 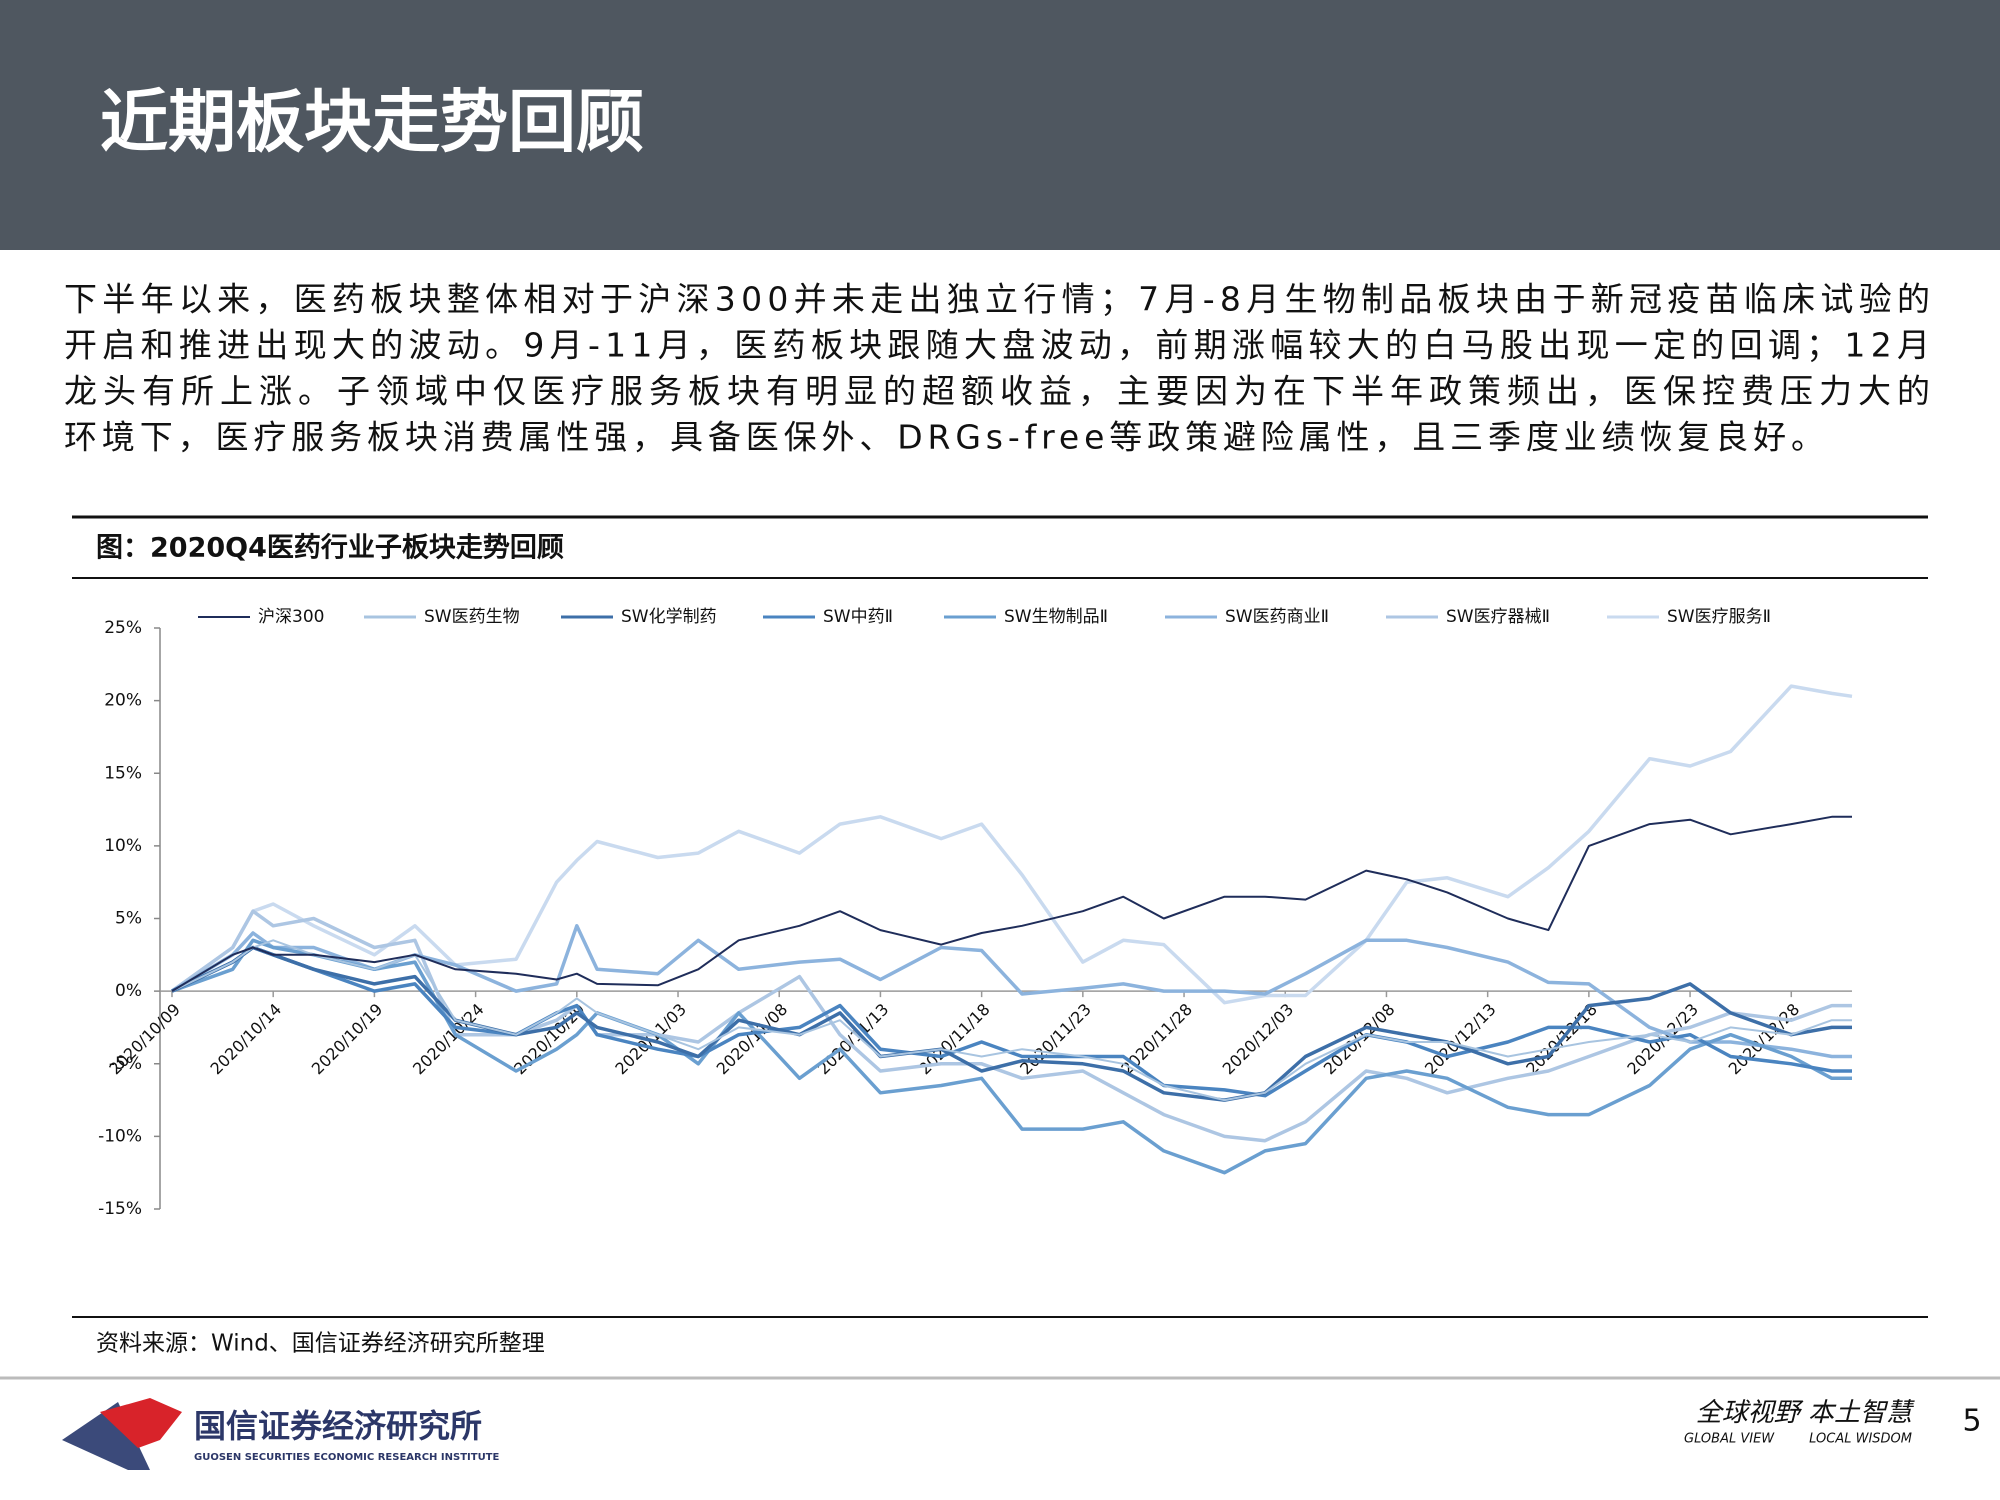 I want to click on logo-text: 国信证券经济研究所, so click(x=338, y=1426).